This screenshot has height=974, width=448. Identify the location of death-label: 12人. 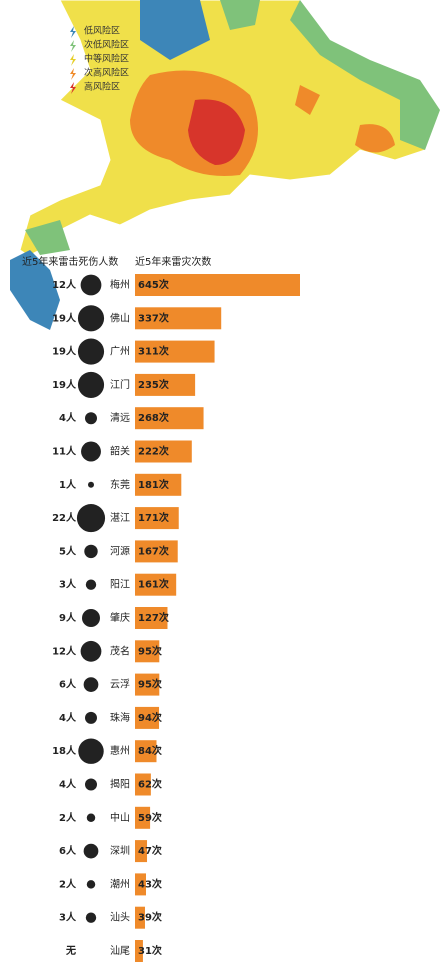
(64, 284).